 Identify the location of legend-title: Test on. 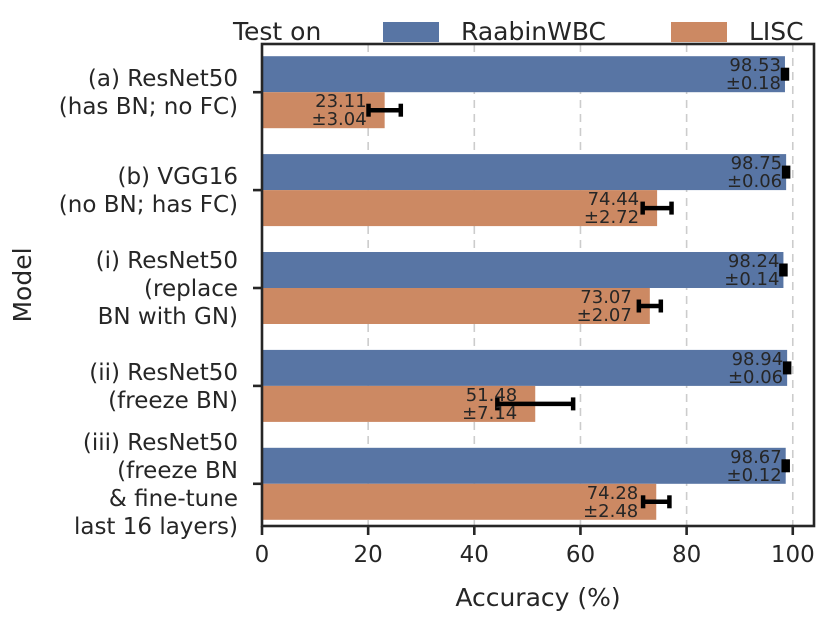
(276, 31).